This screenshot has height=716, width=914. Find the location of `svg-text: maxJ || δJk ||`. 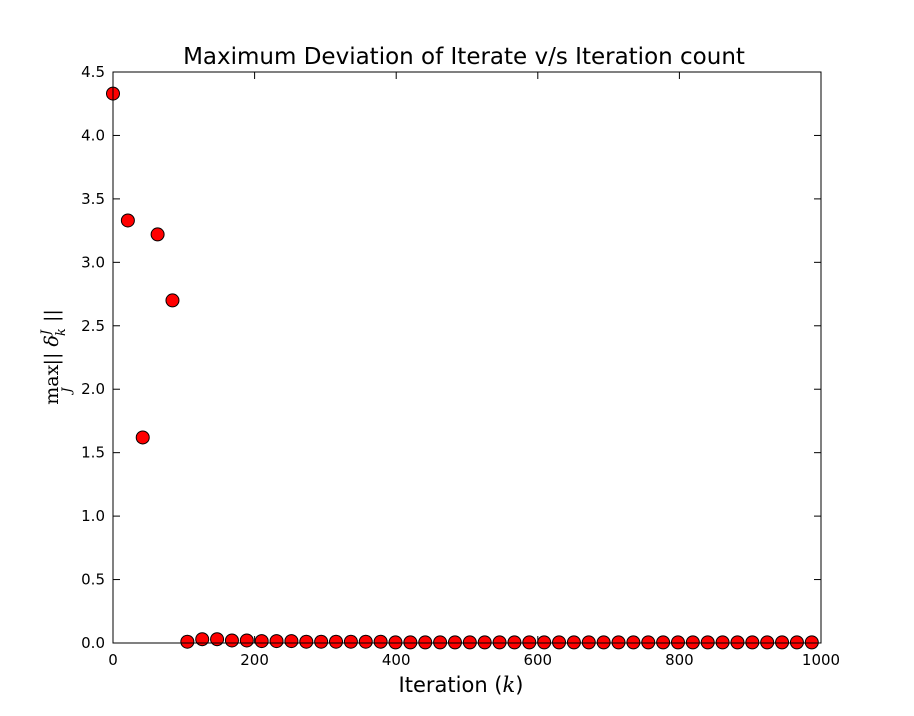

svg-text: maxJ || δJk || is located at coordinates (57, 357).